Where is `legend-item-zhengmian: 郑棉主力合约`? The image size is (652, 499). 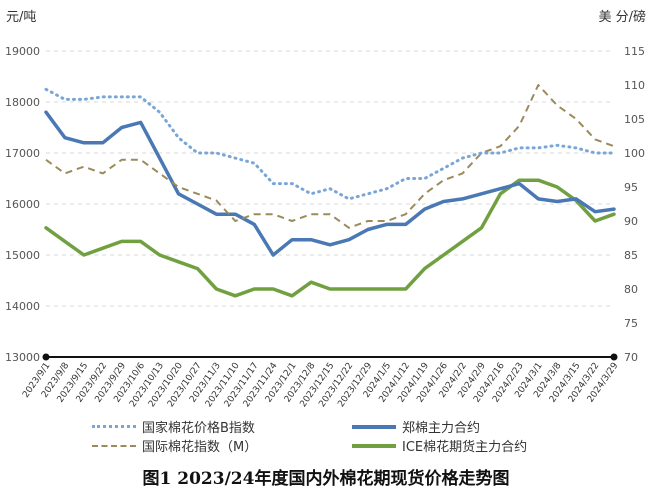 legend-item-zhengmian: 郑棉主力合约 is located at coordinates (416, 426).